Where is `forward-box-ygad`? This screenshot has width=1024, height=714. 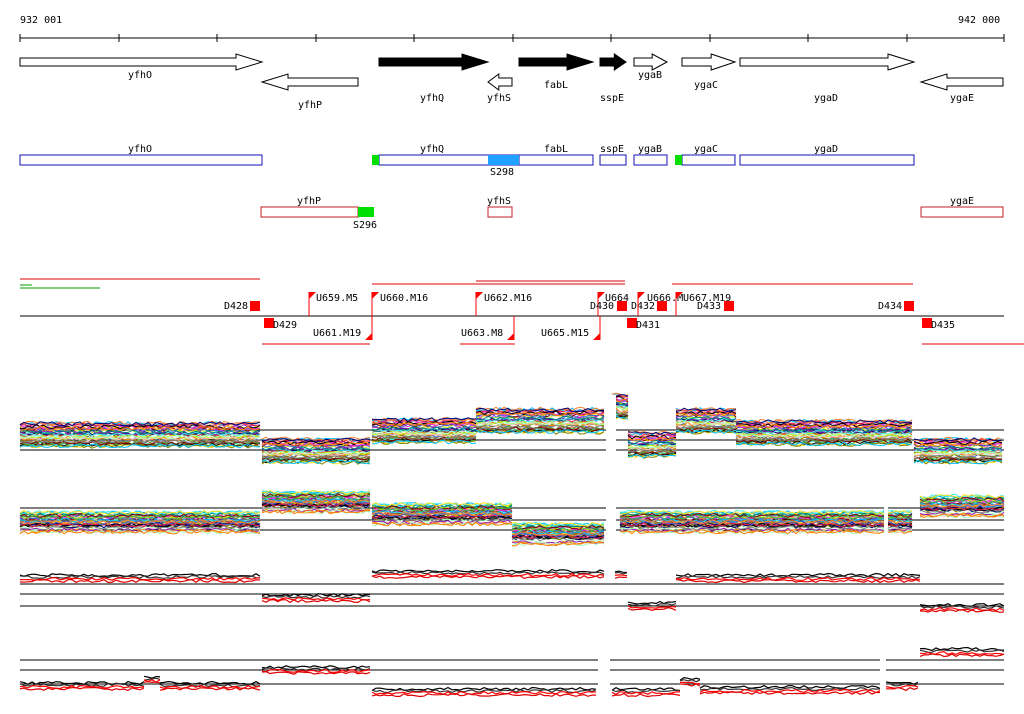 forward-box-ygad is located at coordinates (827, 160).